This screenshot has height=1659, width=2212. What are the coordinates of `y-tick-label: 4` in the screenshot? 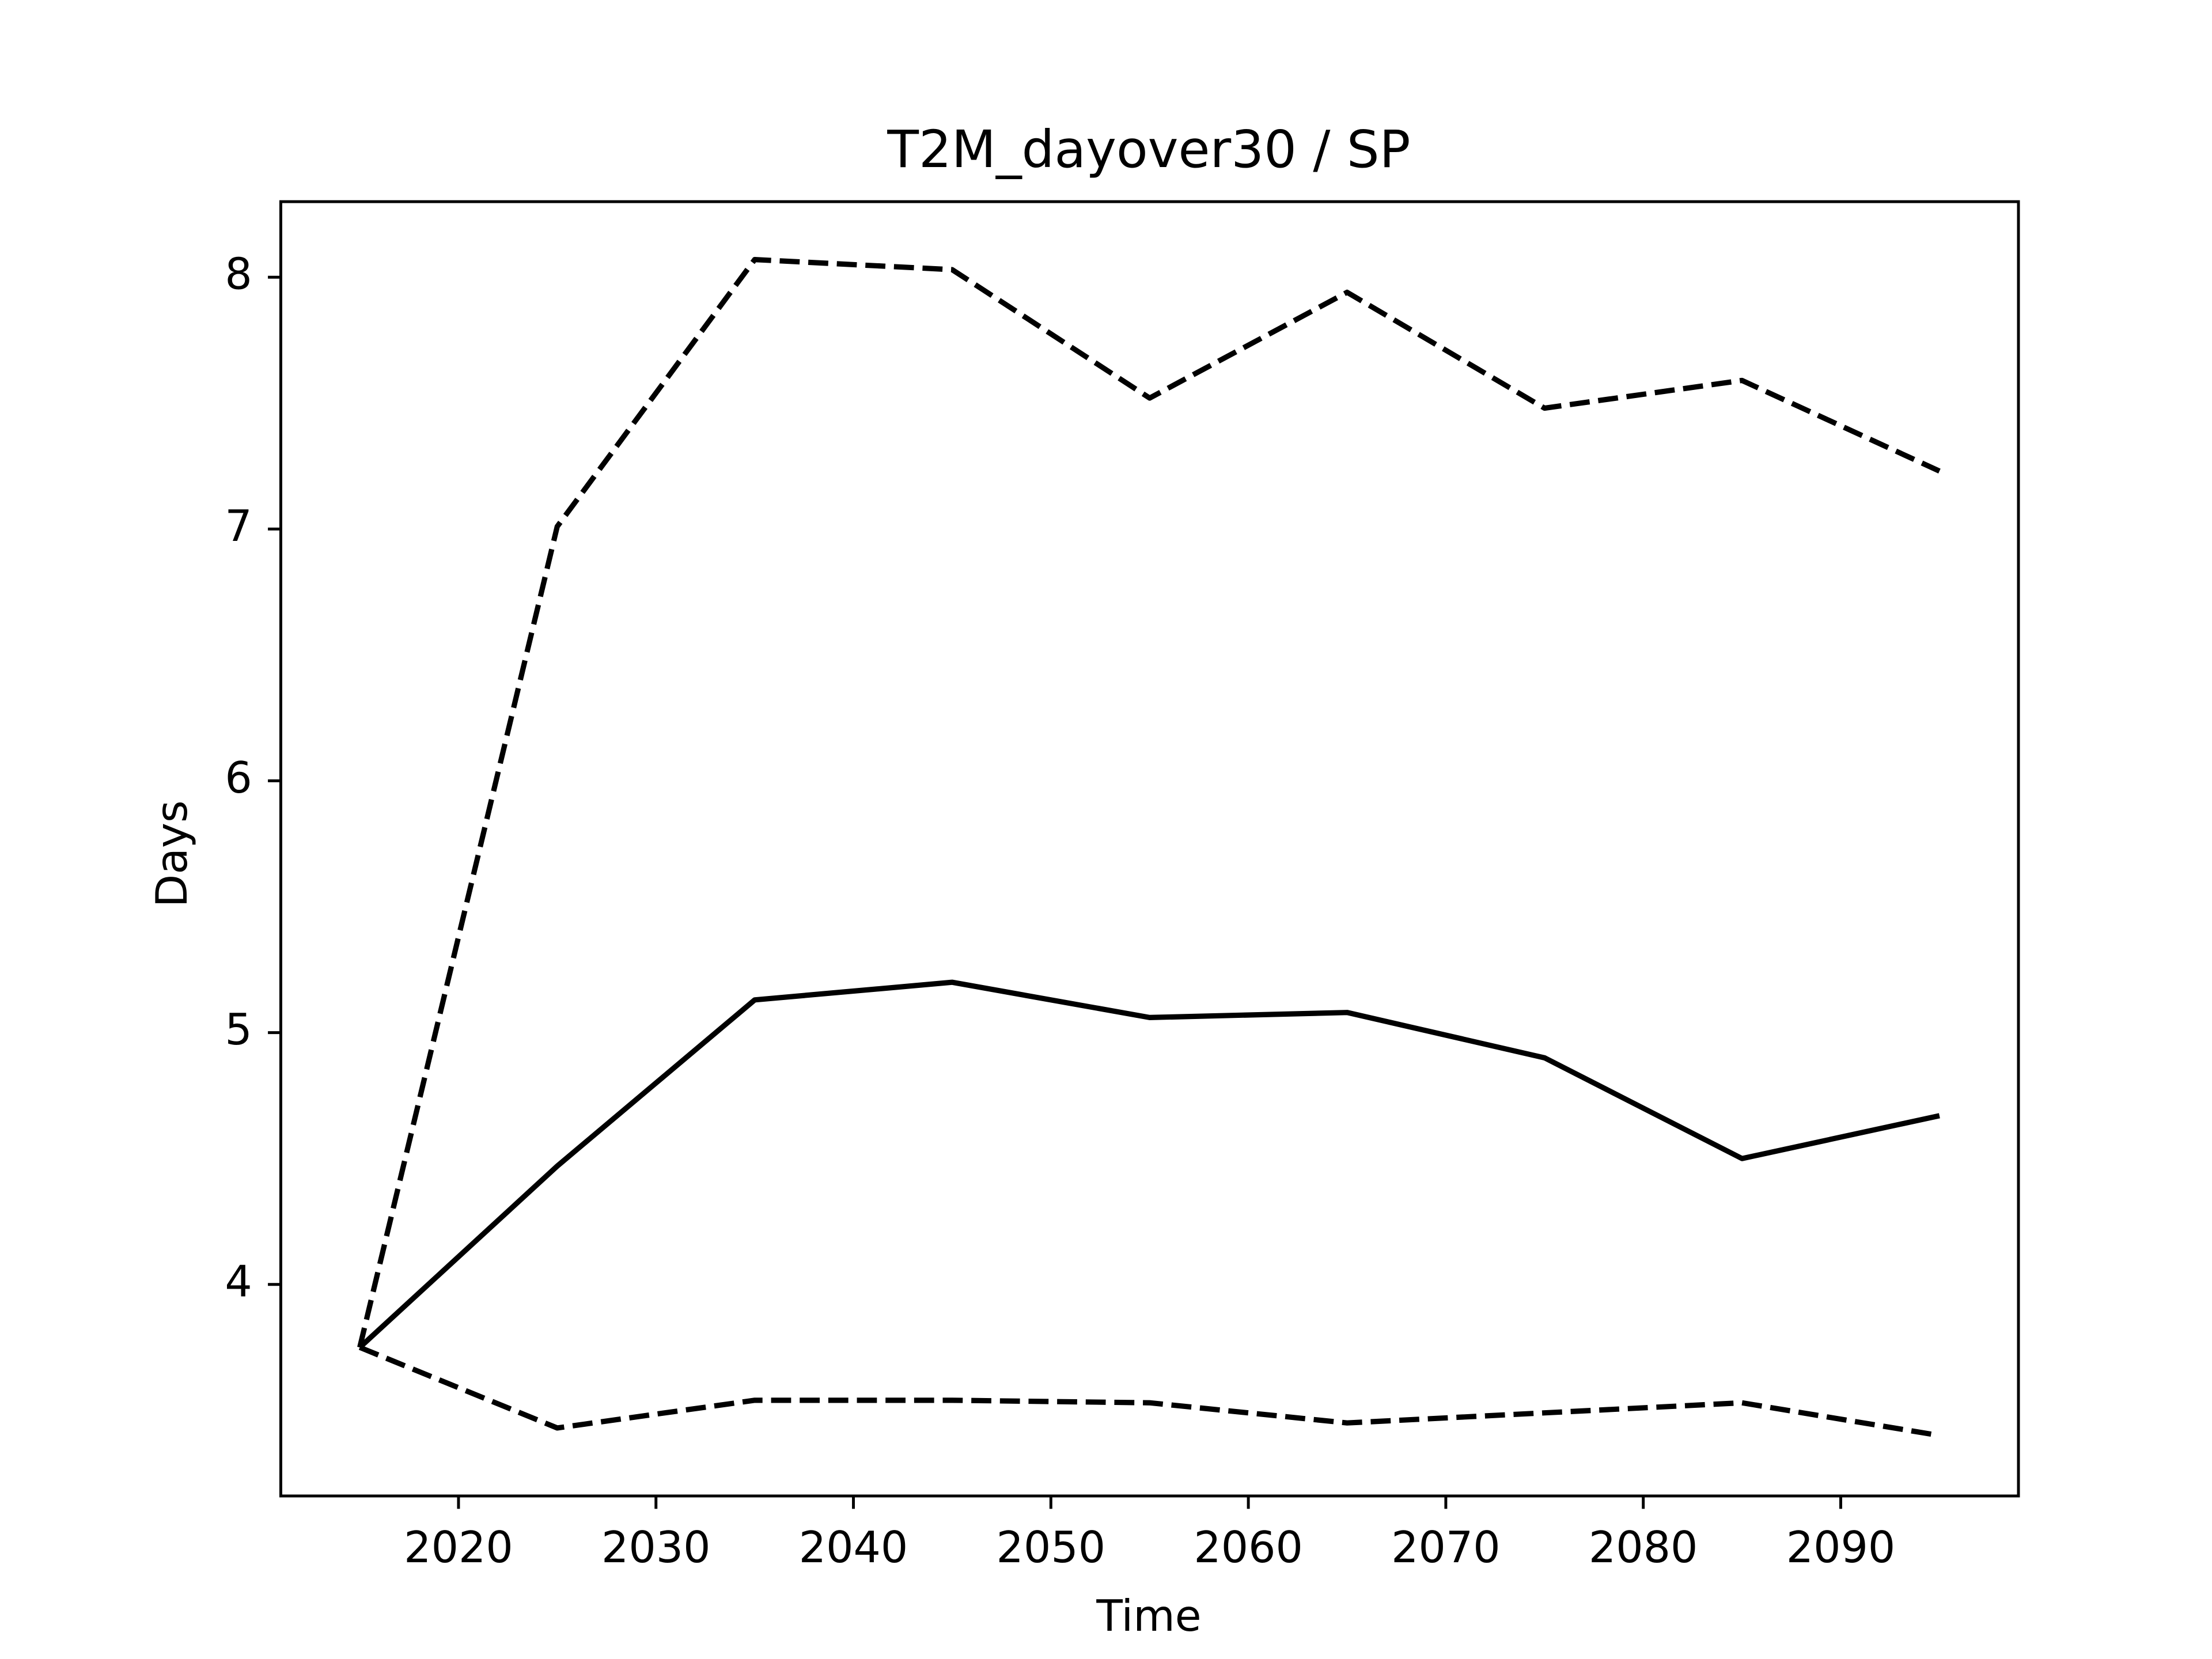 It's located at (238, 1281).